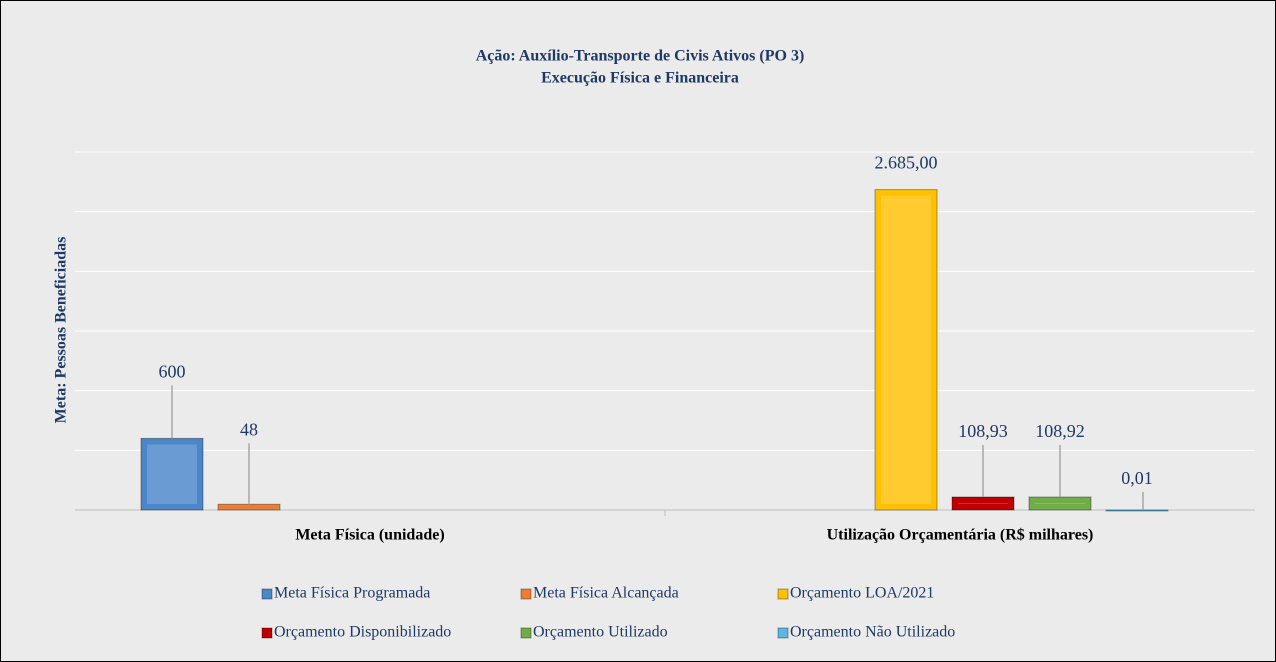 The image size is (1276, 662). What do you see at coordinates (61, 330) in the screenshot?
I see `y-axis-label: Meta: Pessoas Beneficiadas` at bounding box center [61, 330].